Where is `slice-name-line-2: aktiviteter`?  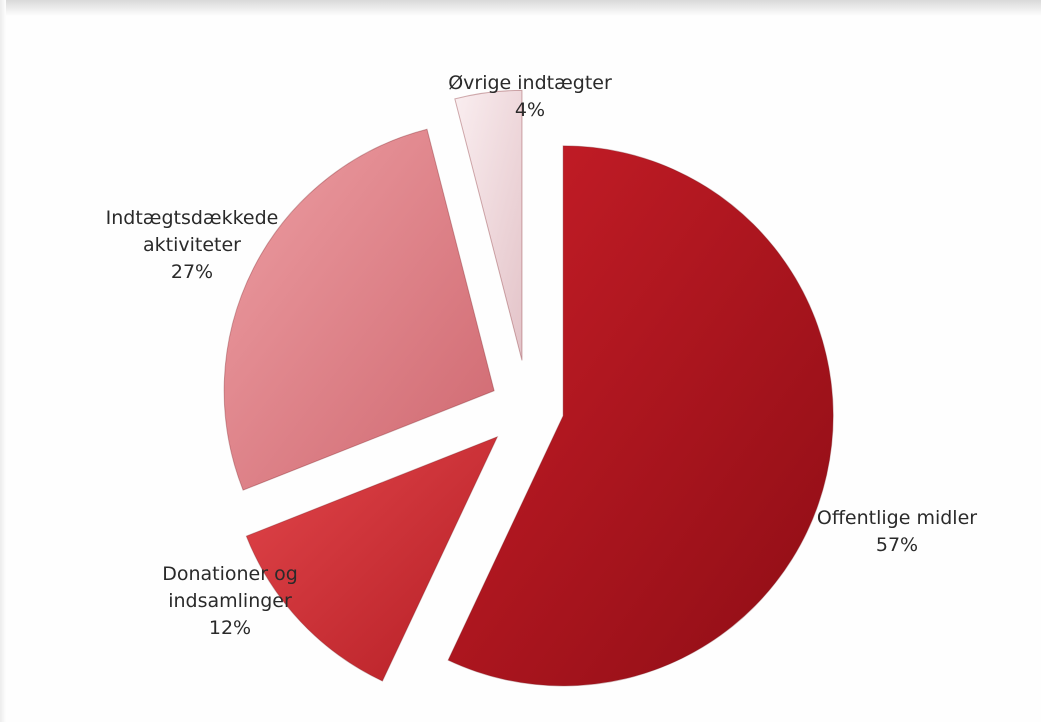 slice-name-line-2: aktiviteter is located at coordinates (192, 245).